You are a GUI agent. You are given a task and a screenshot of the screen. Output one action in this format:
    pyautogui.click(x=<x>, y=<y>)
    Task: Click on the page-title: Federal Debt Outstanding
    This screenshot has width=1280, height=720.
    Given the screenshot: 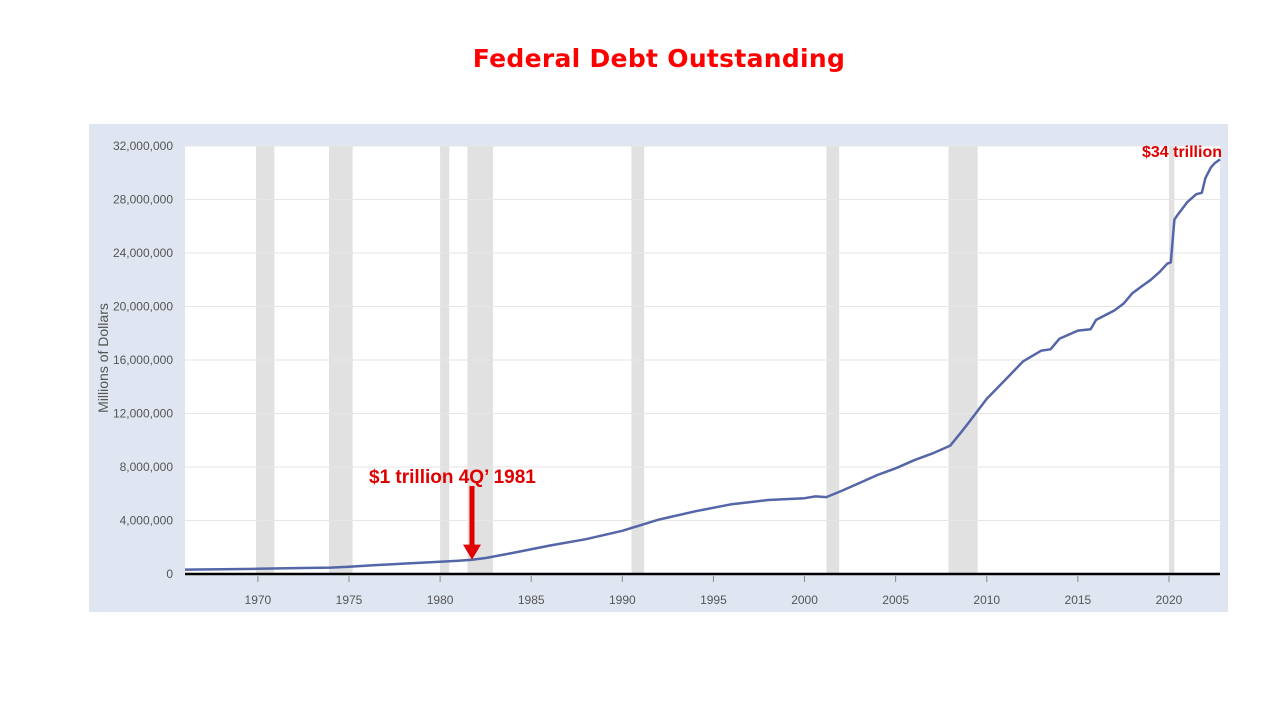 What is the action you would take?
    pyautogui.click(x=659, y=58)
    